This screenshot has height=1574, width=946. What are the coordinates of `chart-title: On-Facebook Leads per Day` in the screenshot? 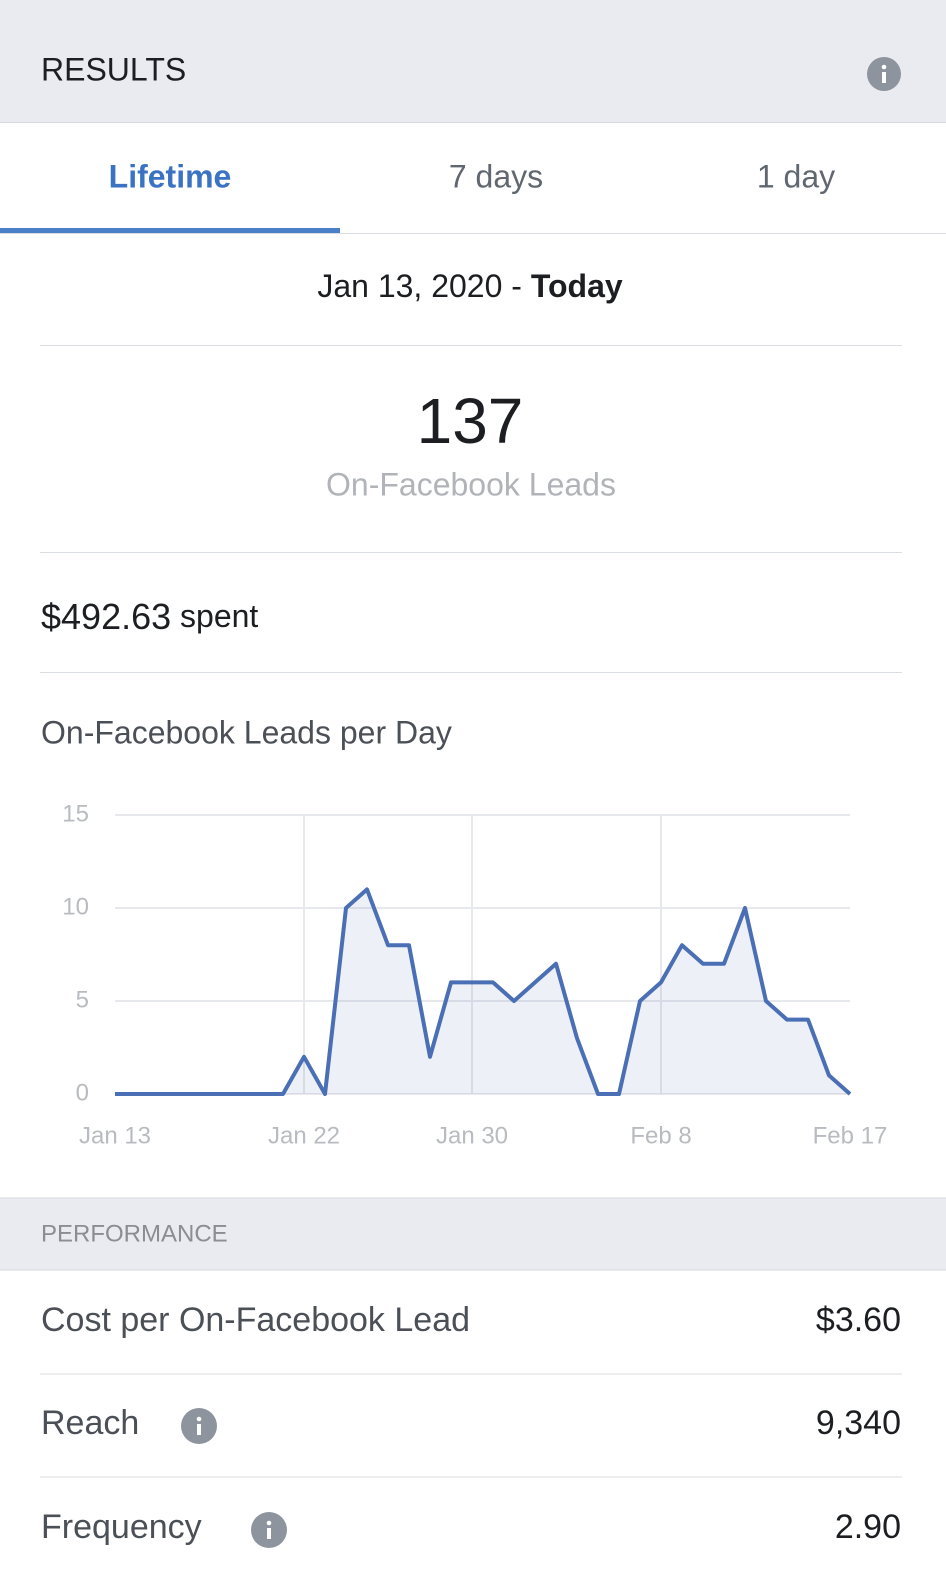 It's located at (246, 732).